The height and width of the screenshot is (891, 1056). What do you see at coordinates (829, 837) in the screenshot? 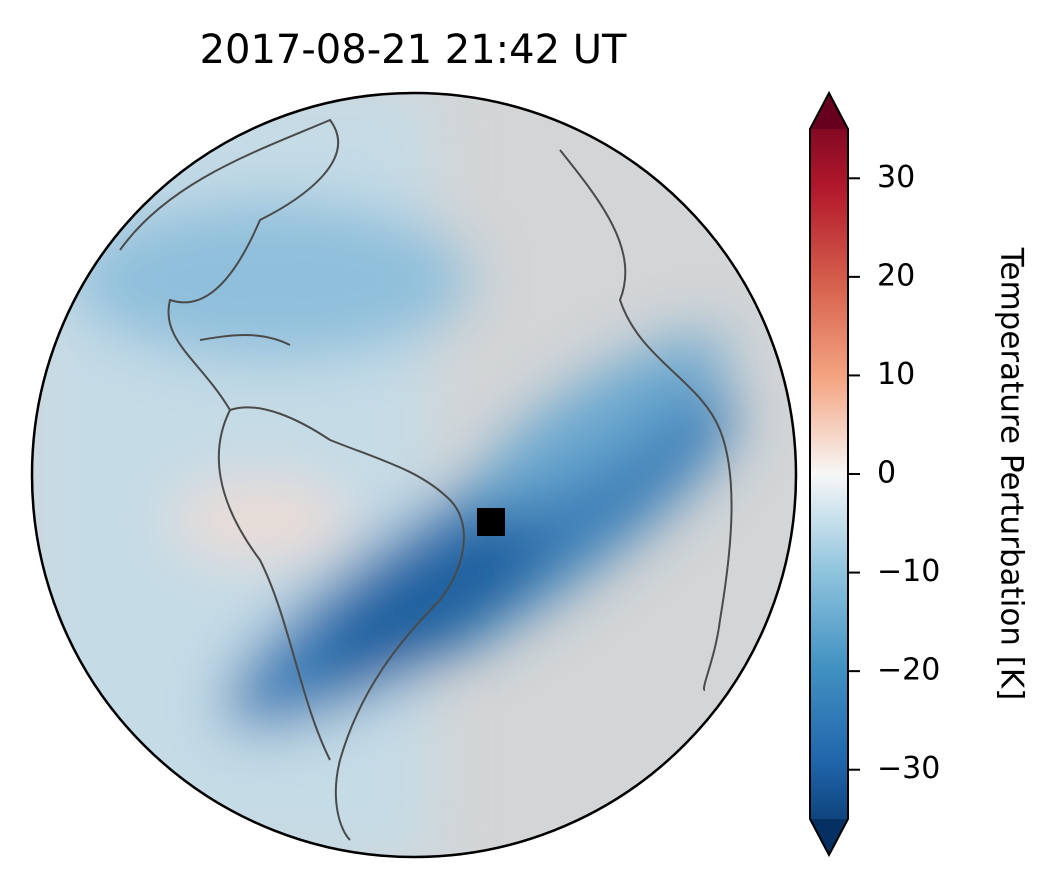
I see `colorbar-extend-bottom` at bounding box center [829, 837].